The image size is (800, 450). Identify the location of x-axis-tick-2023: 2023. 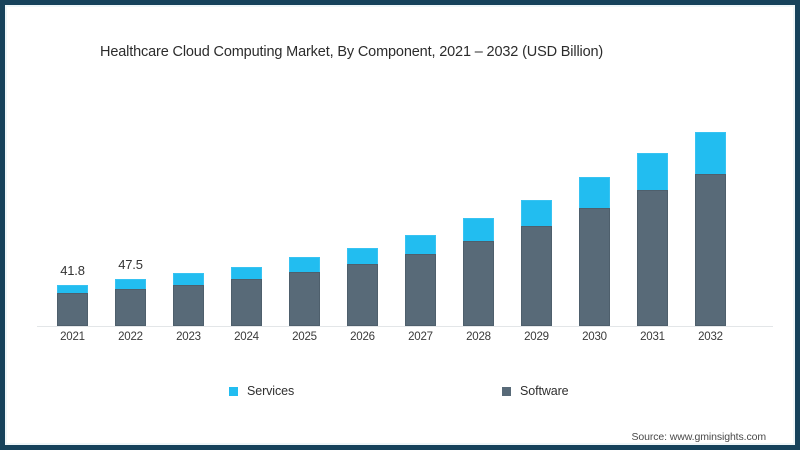
(188, 337).